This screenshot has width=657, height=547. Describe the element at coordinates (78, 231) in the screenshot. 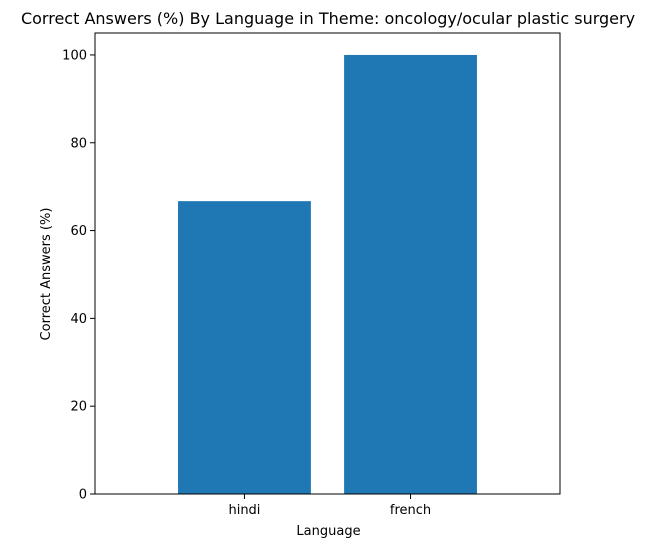

I see `y-tick-label: 60` at that location.